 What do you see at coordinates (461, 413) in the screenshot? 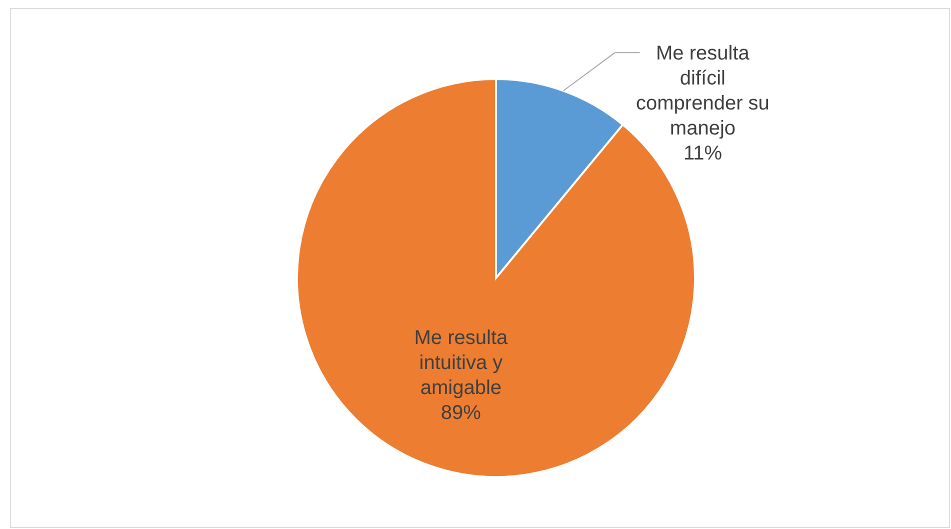
I see `data-label: 89%` at bounding box center [461, 413].